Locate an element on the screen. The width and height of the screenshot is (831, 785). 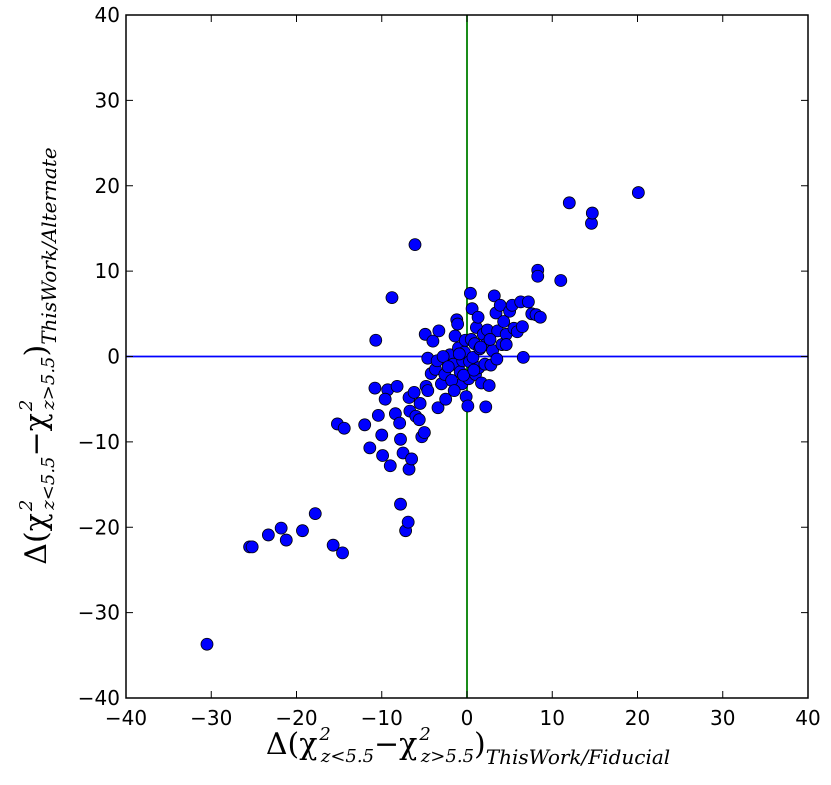
y-tick-label: −20 is located at coordinates (99, 527).